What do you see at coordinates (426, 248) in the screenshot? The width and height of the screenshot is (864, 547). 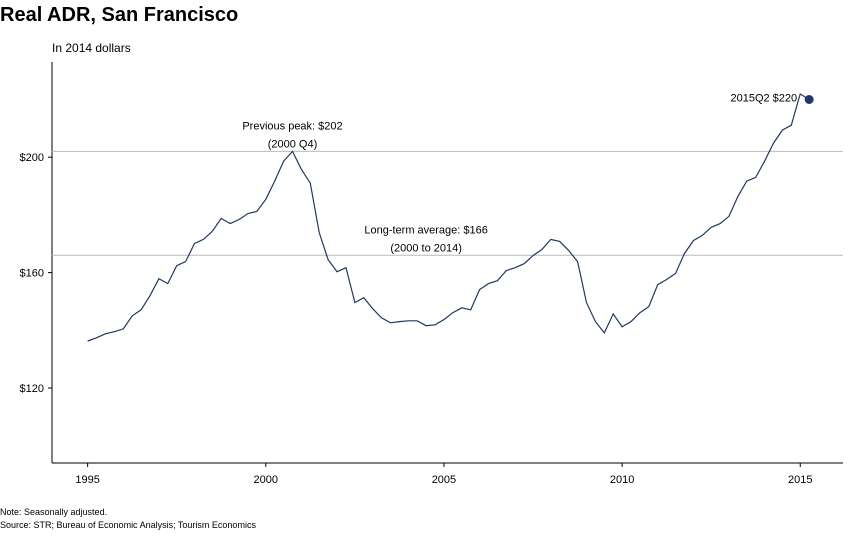 I see `annotation: (2000 to 2014)` at bounding box center [426, 248].